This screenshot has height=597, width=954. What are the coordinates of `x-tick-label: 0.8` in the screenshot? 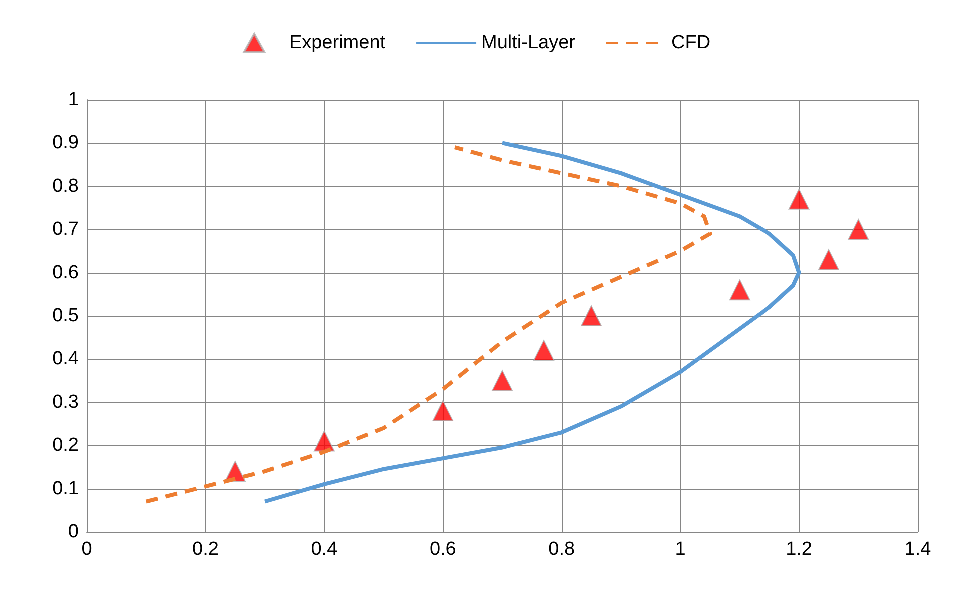 It's located at (562, 549).